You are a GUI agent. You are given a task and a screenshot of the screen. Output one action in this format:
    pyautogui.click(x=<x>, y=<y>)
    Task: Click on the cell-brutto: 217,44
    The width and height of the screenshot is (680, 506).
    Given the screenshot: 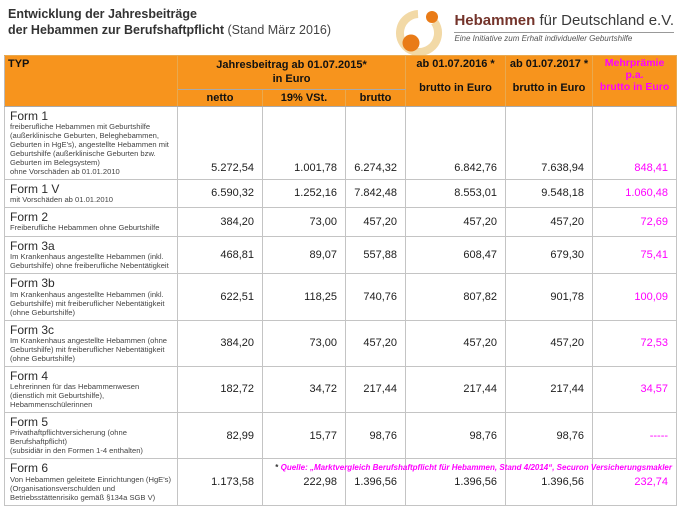 What is the action you would take?
    pyautogui.click(x=375, y=389)
    